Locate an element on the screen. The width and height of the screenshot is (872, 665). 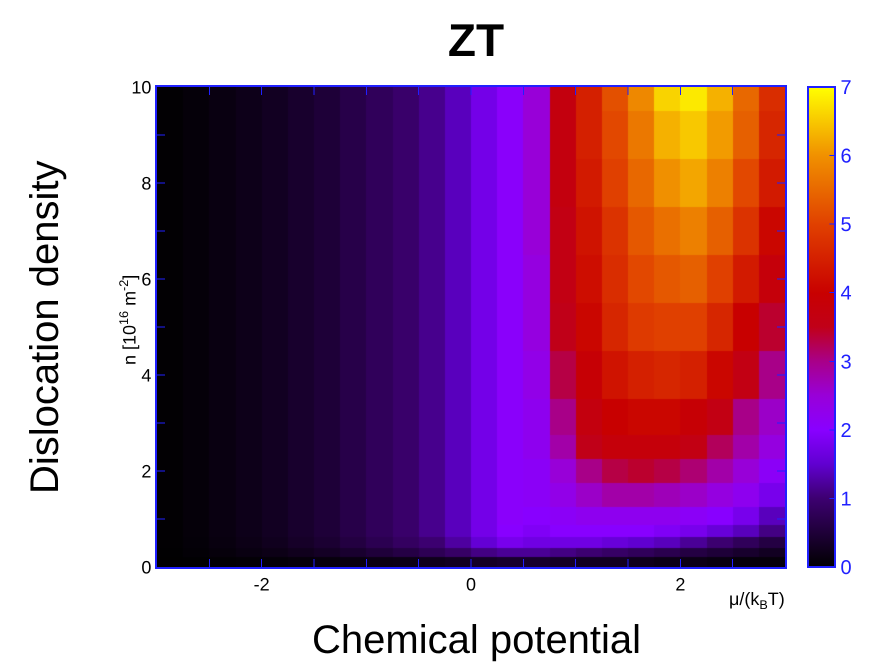
x-tick-label: 2 is located at coordinates (680, 584).